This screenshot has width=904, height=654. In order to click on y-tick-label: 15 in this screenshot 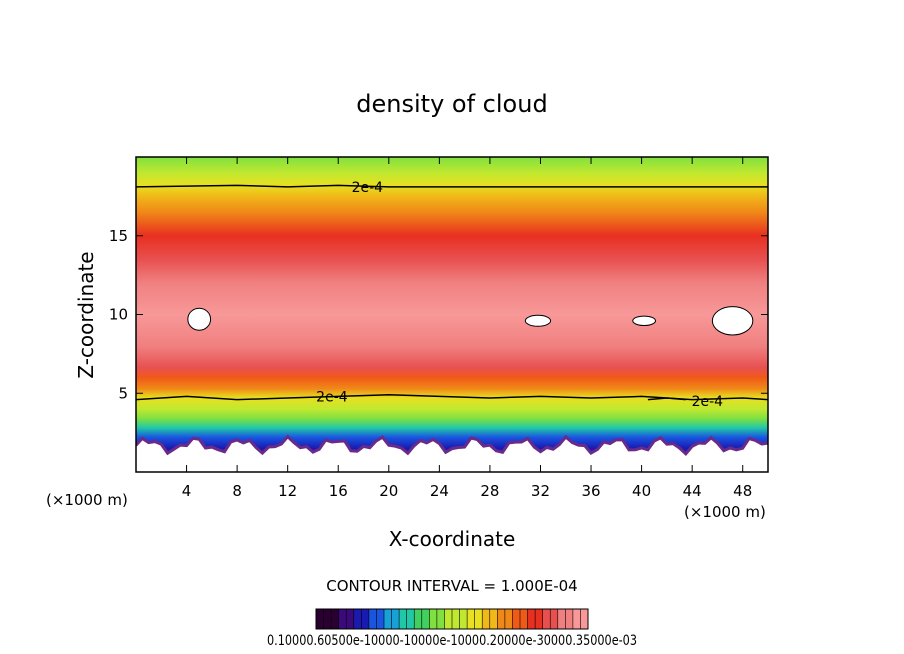, I will do `click(118, 236)`.